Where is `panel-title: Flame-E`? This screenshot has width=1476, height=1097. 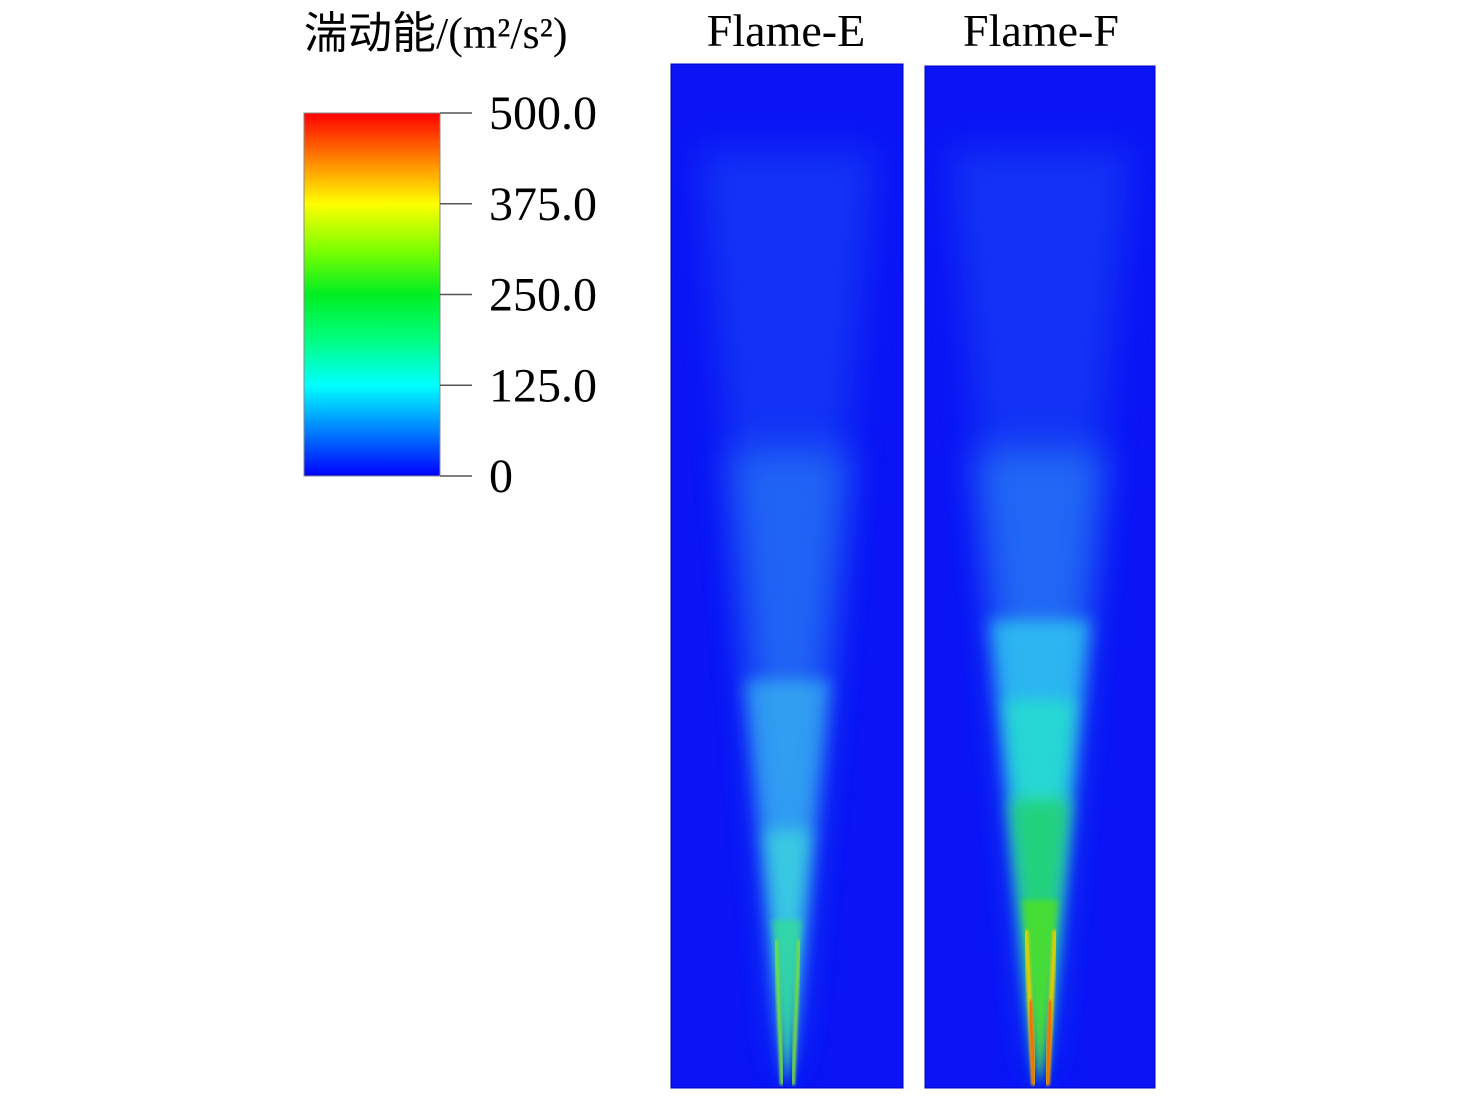
panel-title: Flame-E is located at coordinates (786, 30).